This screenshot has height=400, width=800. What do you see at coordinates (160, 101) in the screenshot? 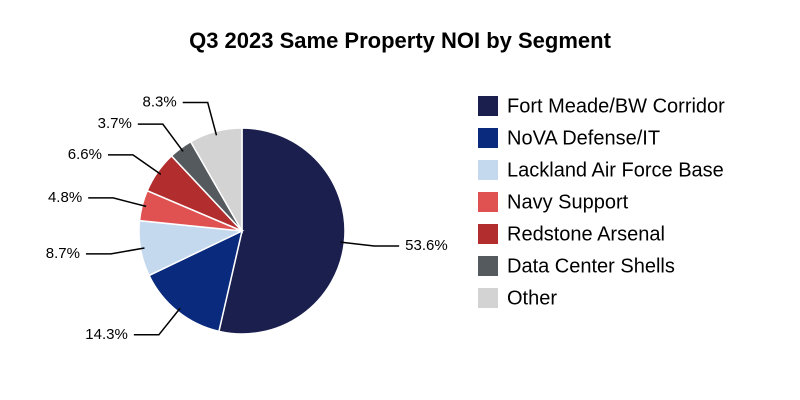
I see `data-label: 8.3%` at bounding box center [160, 101].